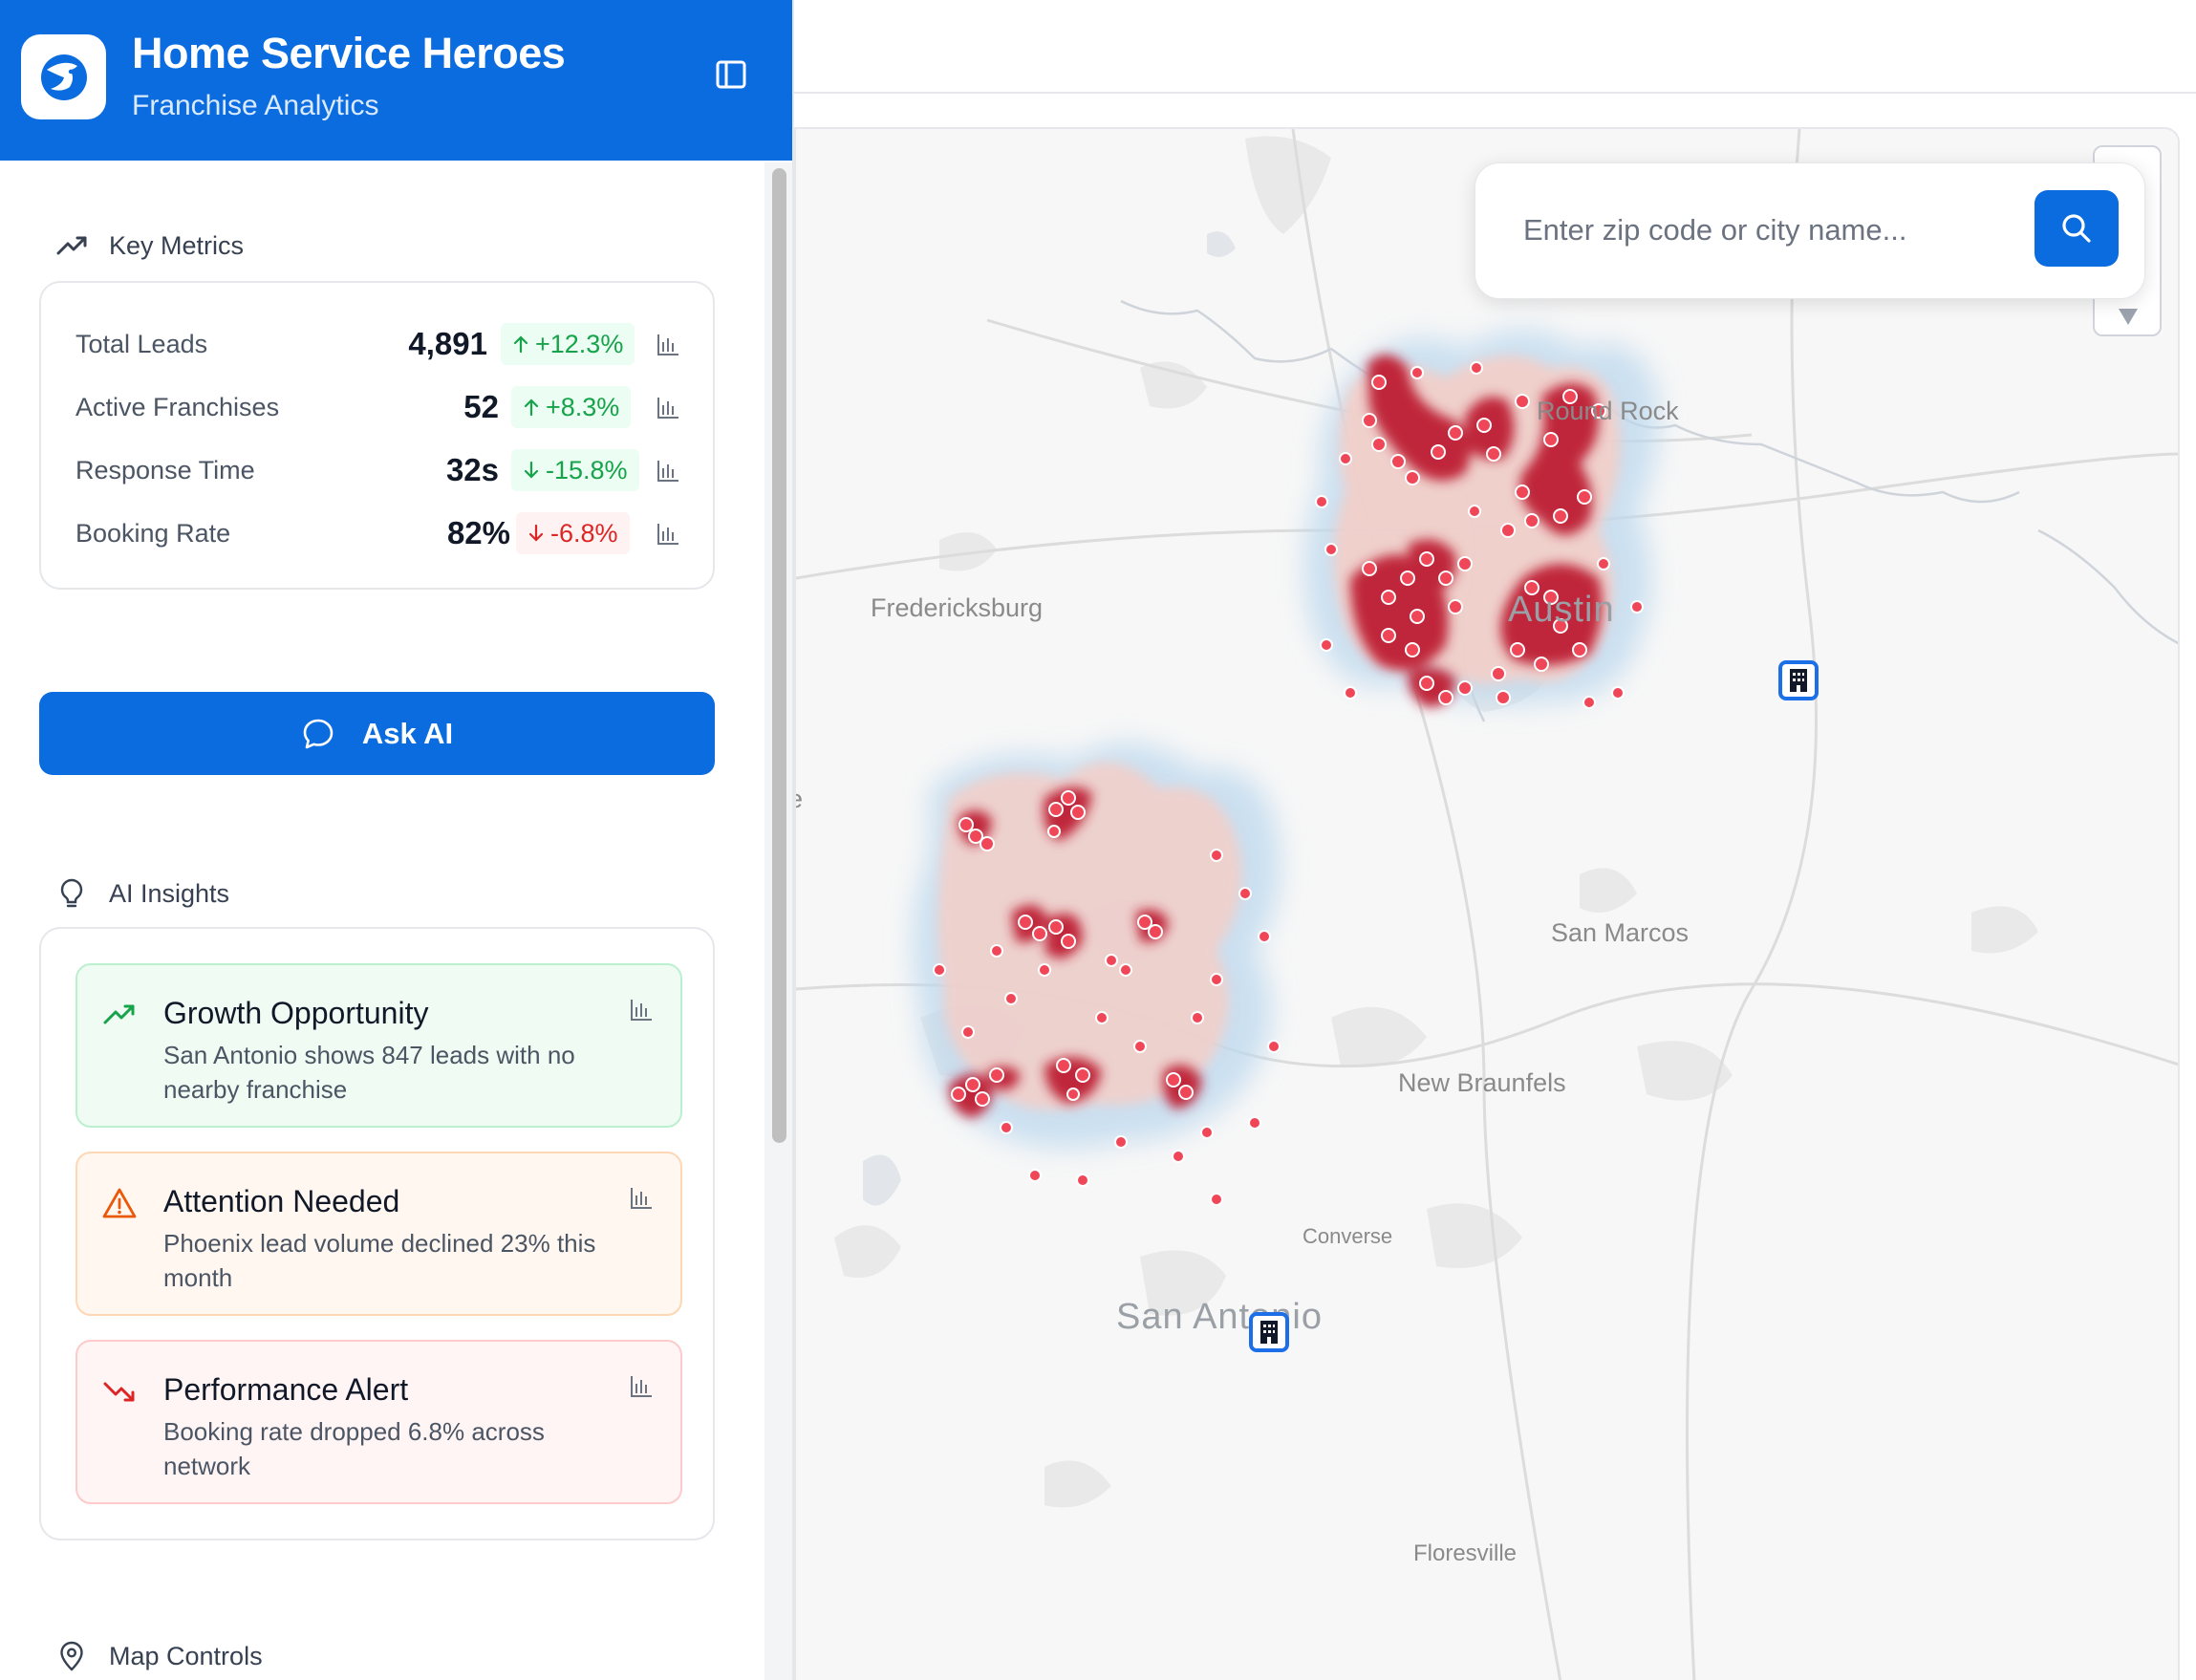 This screenshot has width=2196, height=1680. I want to click on heatmap-cluster-san-antonio, so click(1097, 975).